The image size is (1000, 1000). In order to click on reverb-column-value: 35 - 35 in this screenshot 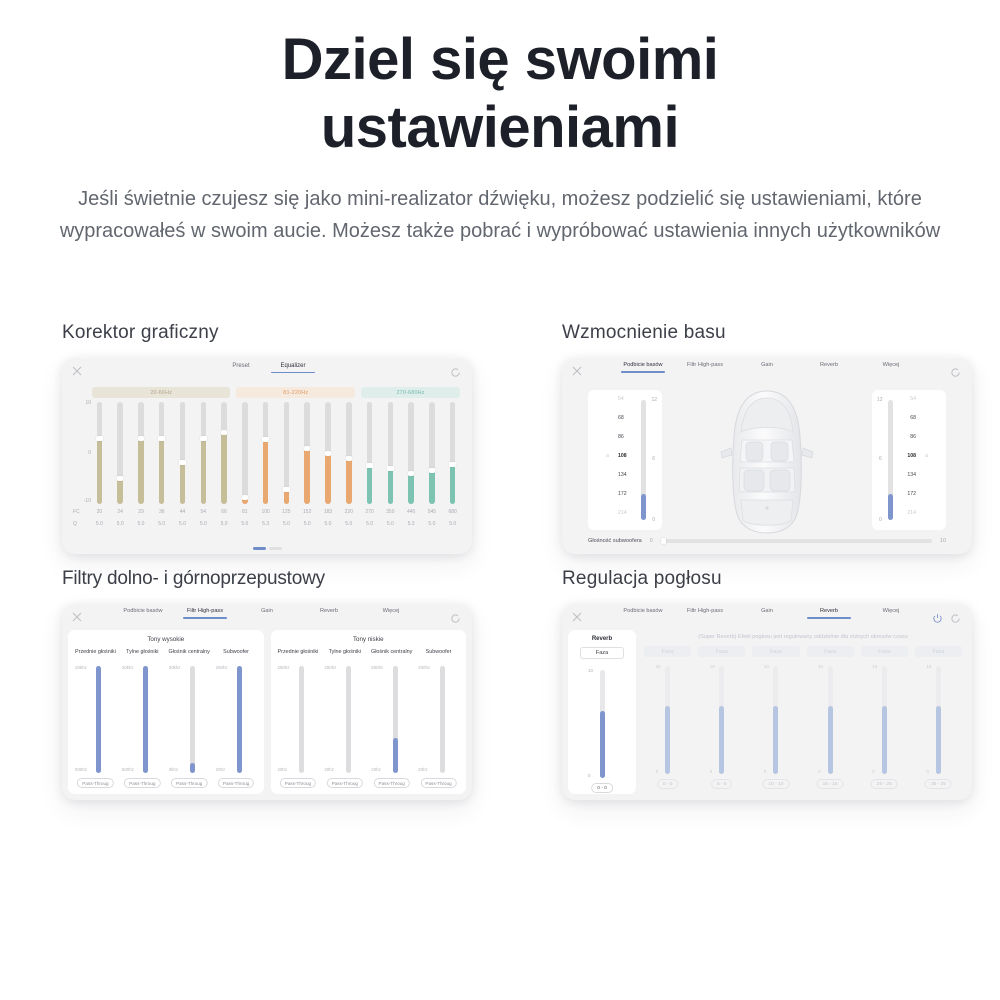, I will do `click(938, 784)`.